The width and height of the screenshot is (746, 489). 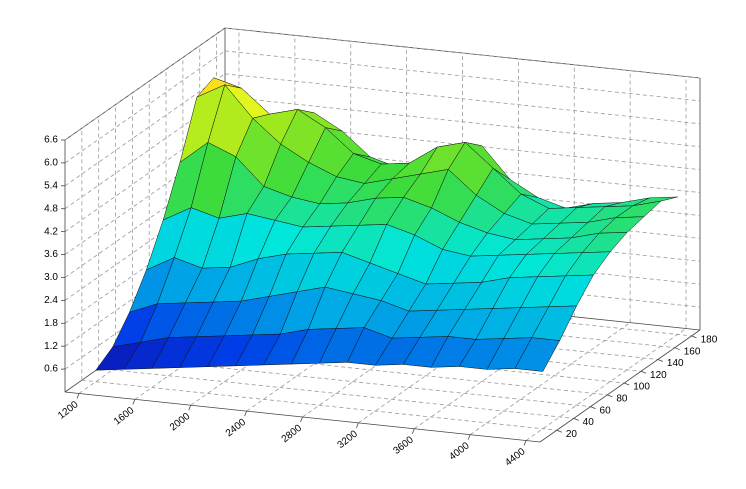 I want to click on box-edge, so click(x=620, y=386).